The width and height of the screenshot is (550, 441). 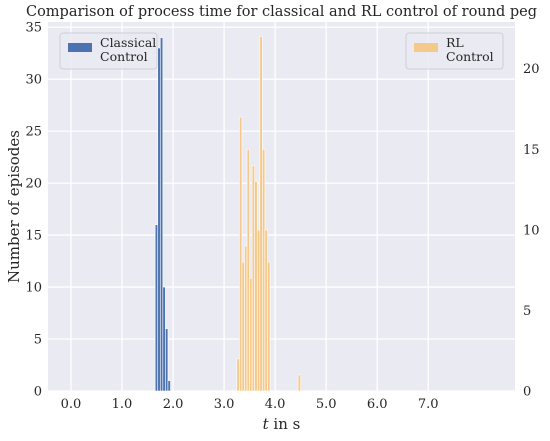 What do you see at coordinates (250, 404) in the screenshot?
I see `x-axis-ticks: 0.0 1.0 2.0 3.0 4.0 5.0 6.0 7.0` at bounding box center [250, 404].